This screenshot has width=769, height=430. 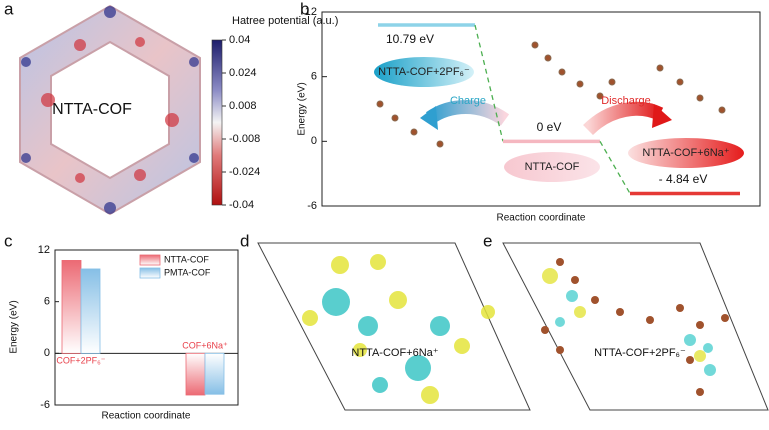 I want to click on molecule-label: NTTA-COF, so click(x=92, y=109).